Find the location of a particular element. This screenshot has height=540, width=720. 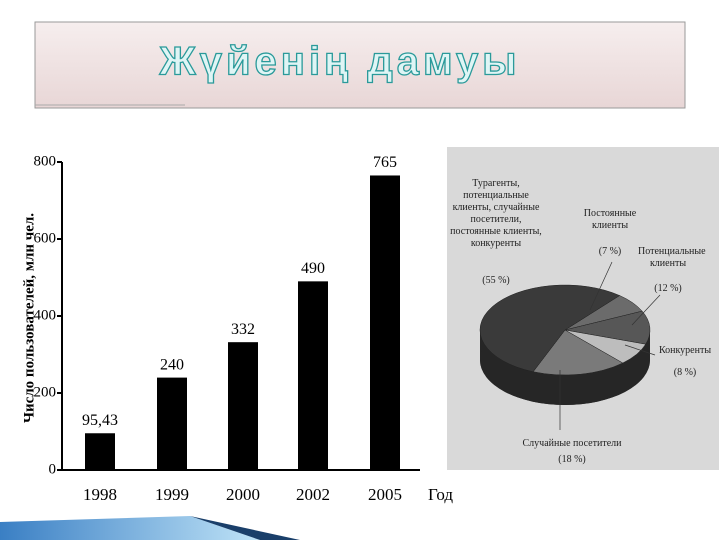

x-tick-label: 1998 is located at coordinates (100, 494).